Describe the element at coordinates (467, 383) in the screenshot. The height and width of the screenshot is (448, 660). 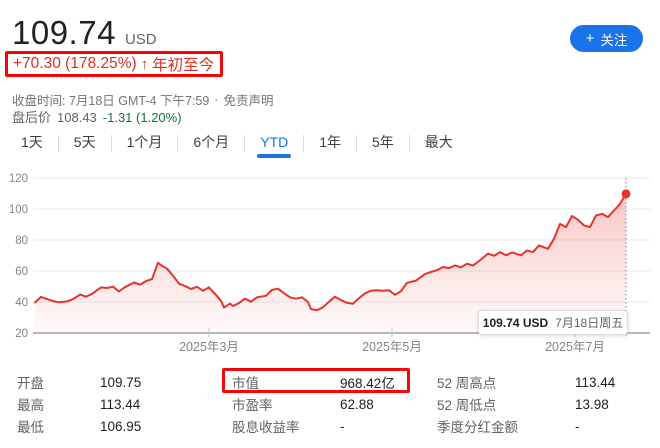
I see `stat-label: 52 周高点` at that location.